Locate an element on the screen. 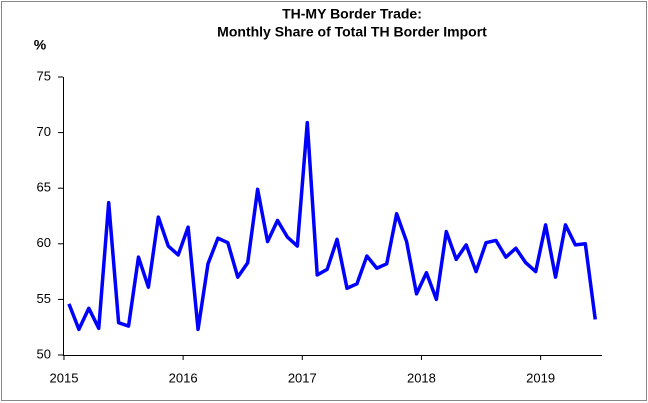 The width and height of the screenshot is (648, 403). y-tick-label: 60 is located at coordinates (44, 242).